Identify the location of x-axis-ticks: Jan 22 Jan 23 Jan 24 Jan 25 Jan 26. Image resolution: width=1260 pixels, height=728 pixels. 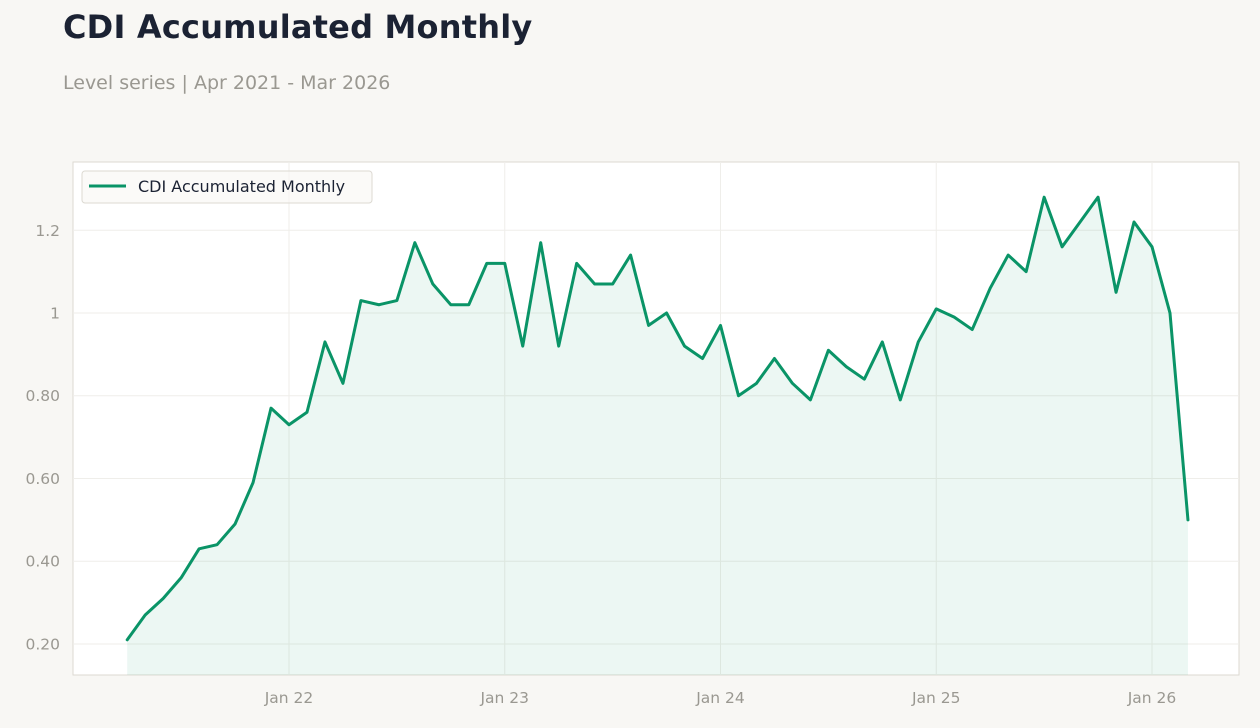
(720, 698).